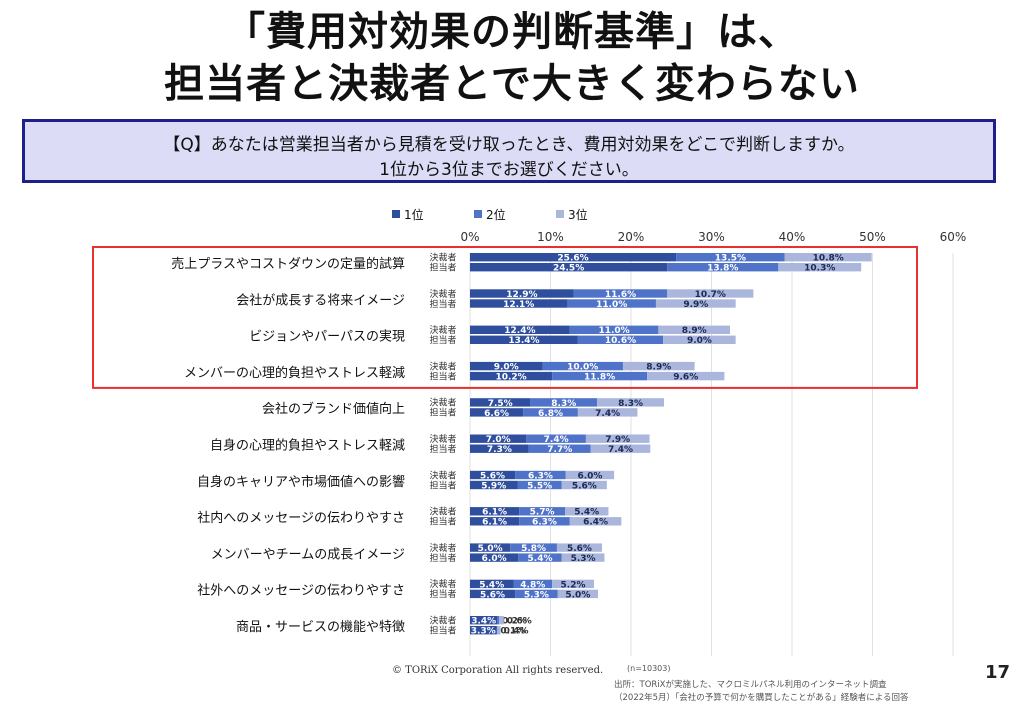  I want to click on page-number: 17, so click(998, 672).